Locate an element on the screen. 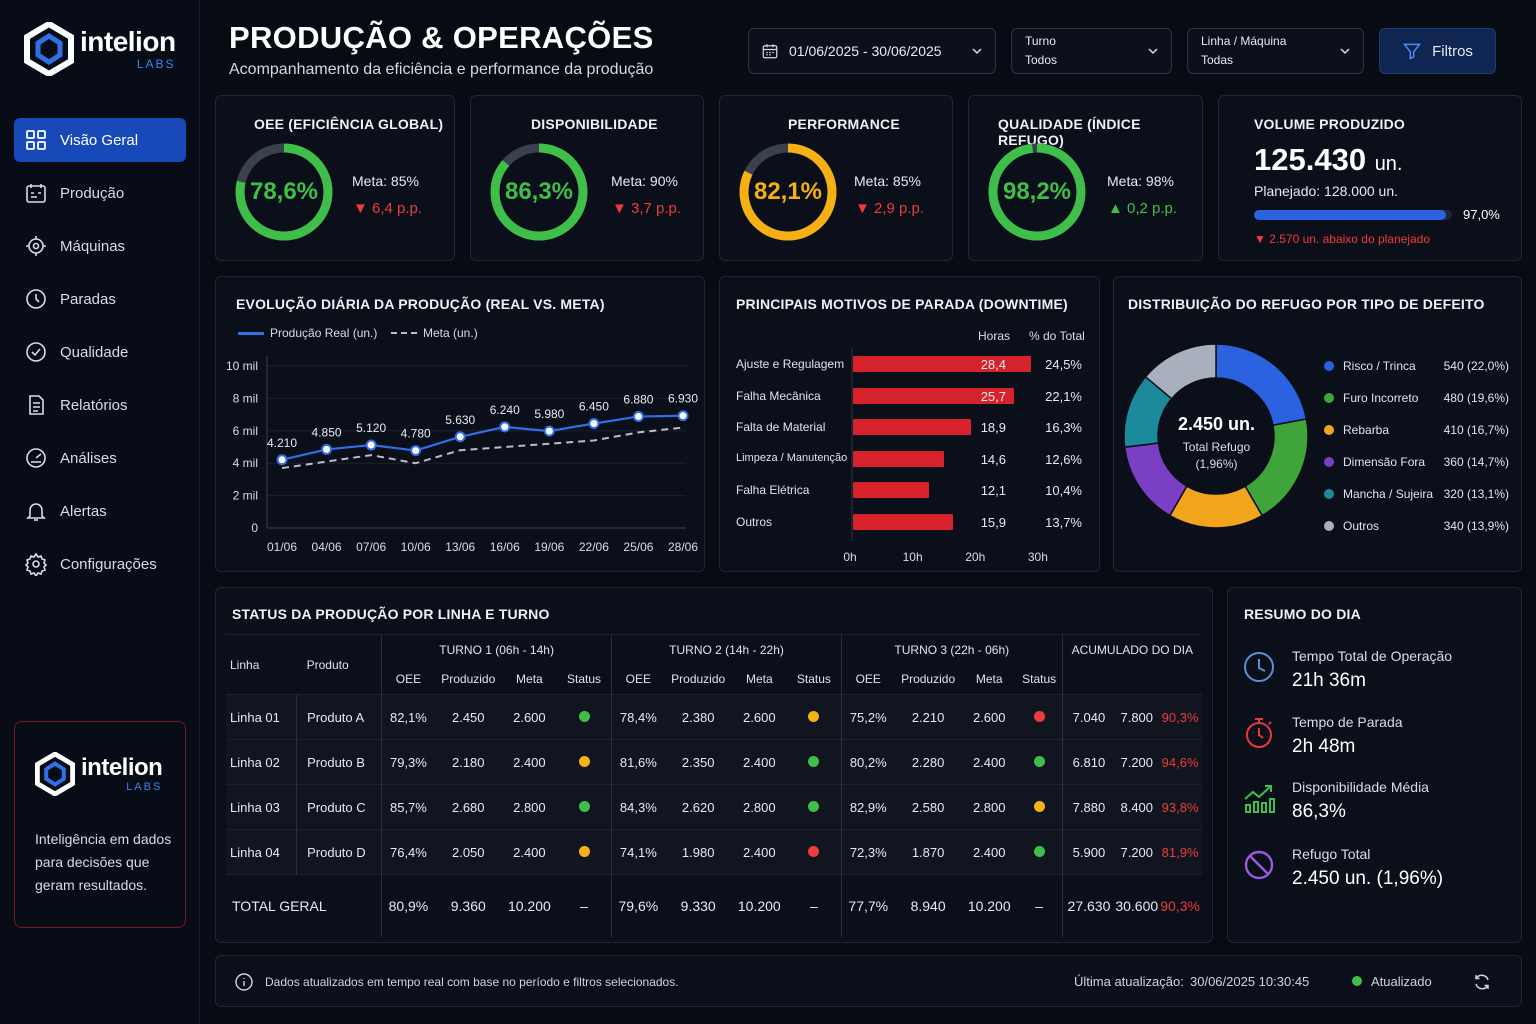 Image resolution: width=1536 pixels, height=1024 pixels. y-tick-label: 8 mil is located at coordinates (245, 398).